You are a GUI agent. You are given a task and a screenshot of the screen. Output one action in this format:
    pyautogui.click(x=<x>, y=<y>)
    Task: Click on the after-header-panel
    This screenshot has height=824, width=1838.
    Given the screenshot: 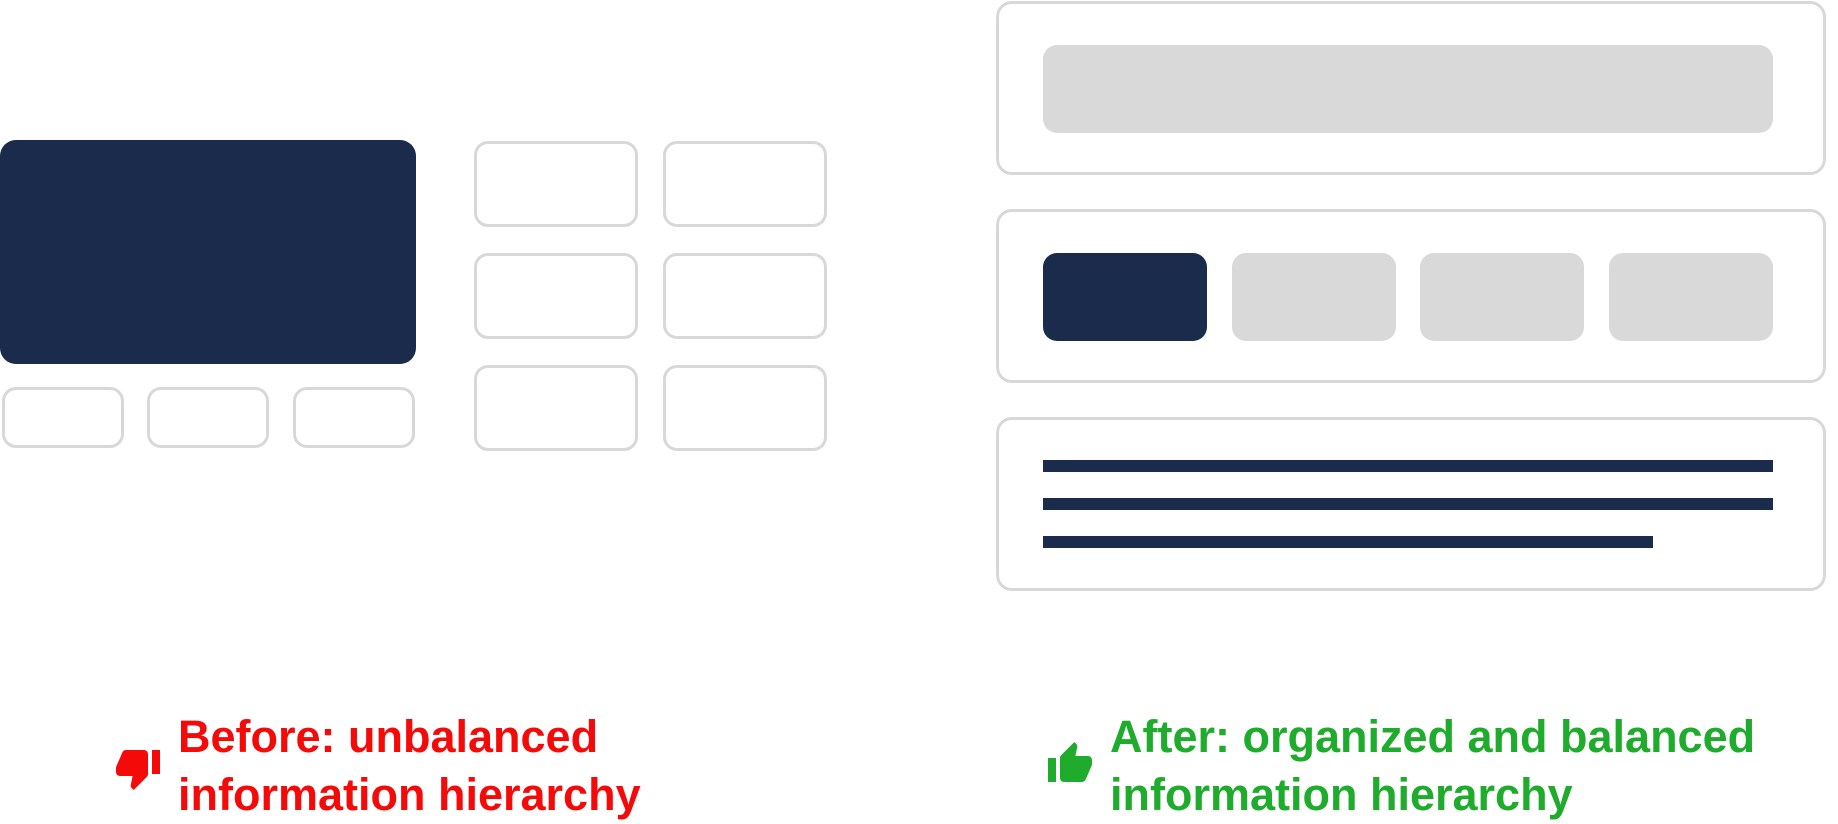 What is the action you would take?
    pyautogui.click(x=1411, y=88)
    